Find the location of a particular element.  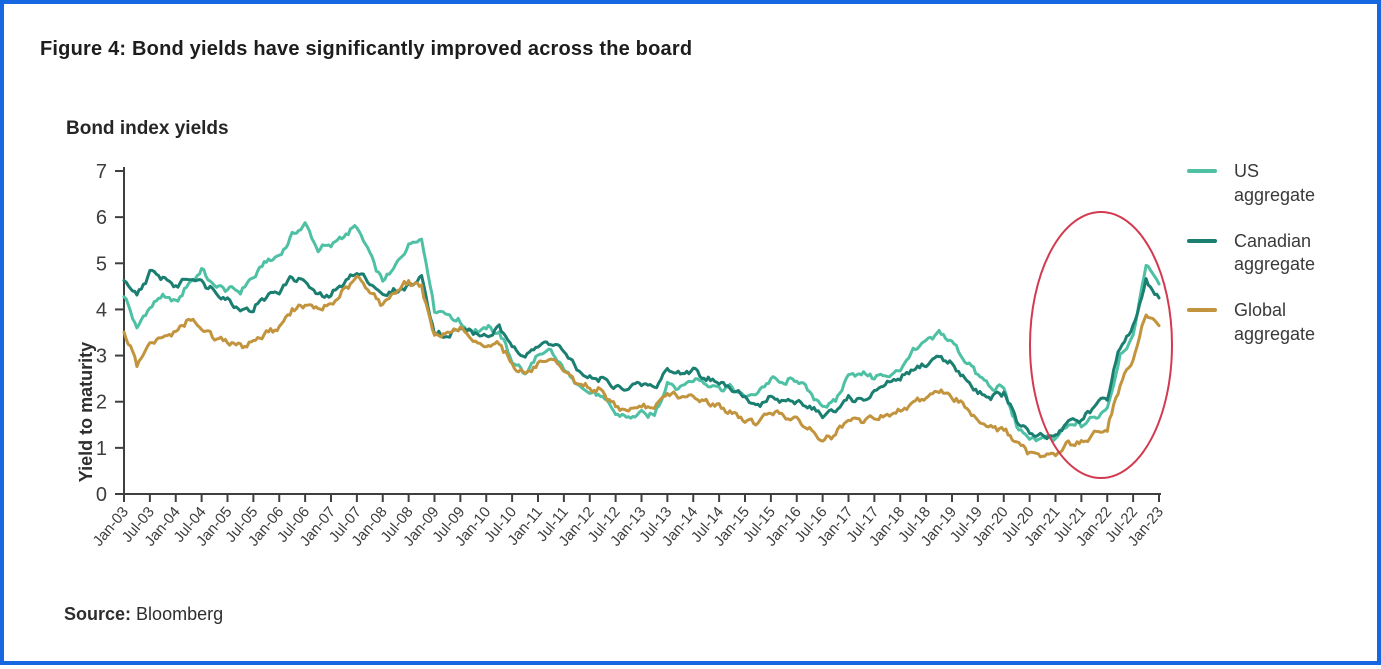

y-tick-label: 4 is located at coordinates (101, 310).